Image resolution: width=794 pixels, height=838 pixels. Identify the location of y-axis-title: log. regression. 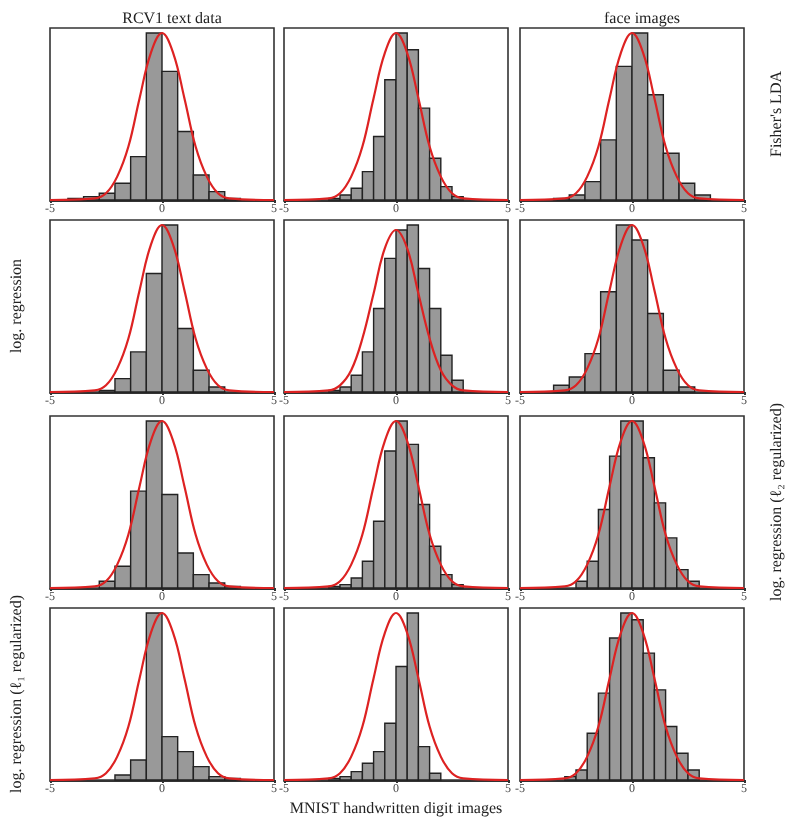
(16, 306).